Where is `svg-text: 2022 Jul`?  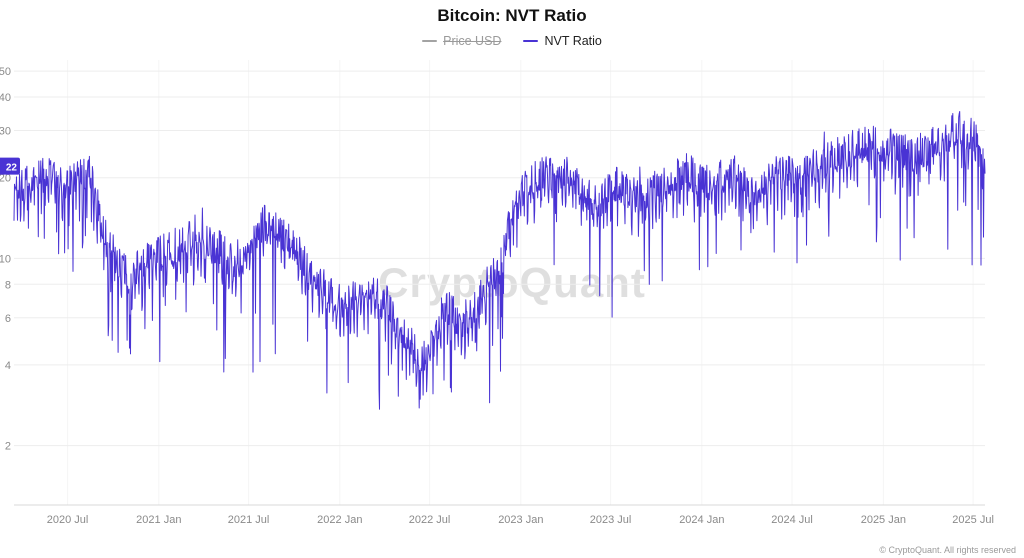
svg-text: 2022 Jul is located at coordinates (430, 520).